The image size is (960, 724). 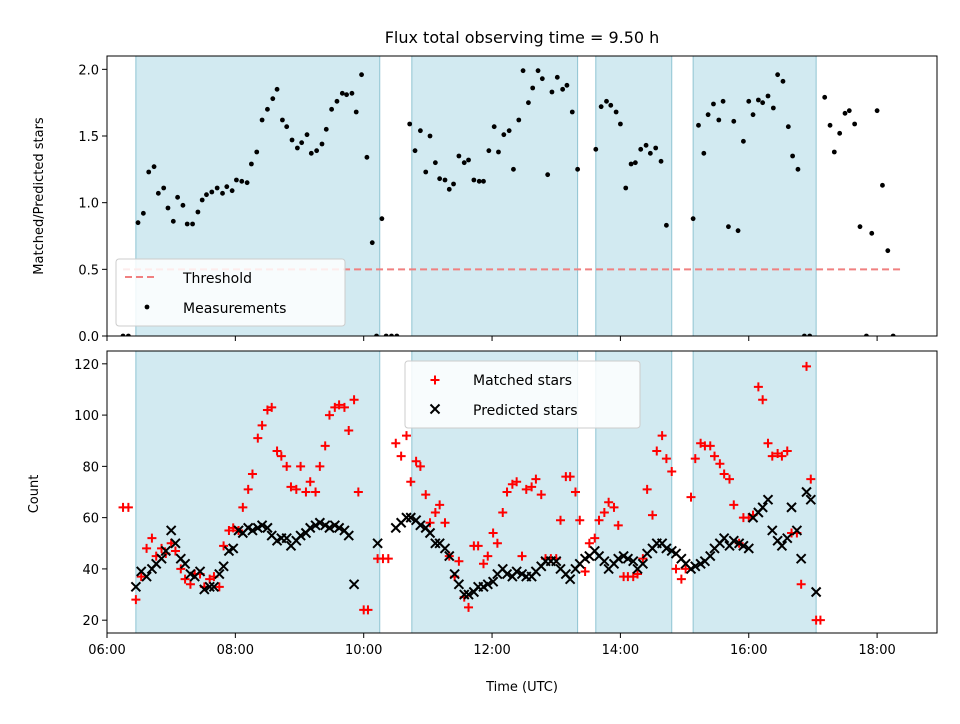 I want to click on y-tick-label: 80, so click(x=90, y=467).